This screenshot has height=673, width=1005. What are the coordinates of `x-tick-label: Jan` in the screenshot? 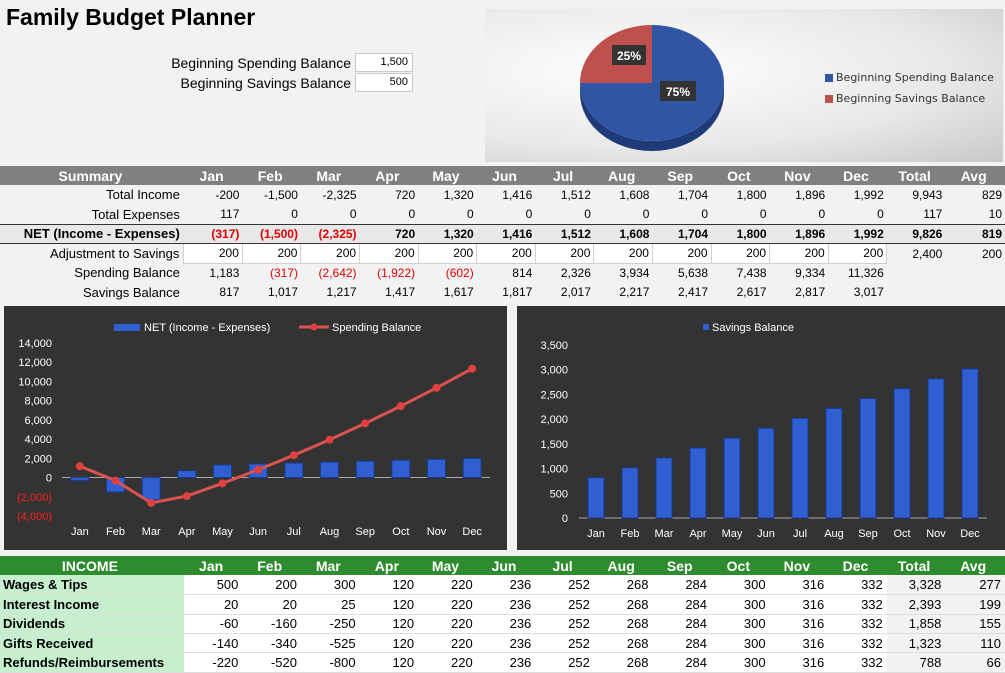 It's located at (80, 532).